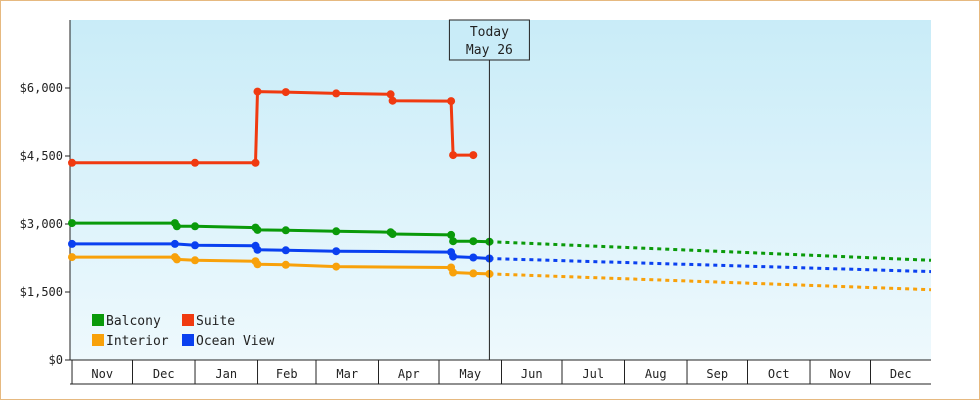  I want to click on series-suite, so click(273, 127).